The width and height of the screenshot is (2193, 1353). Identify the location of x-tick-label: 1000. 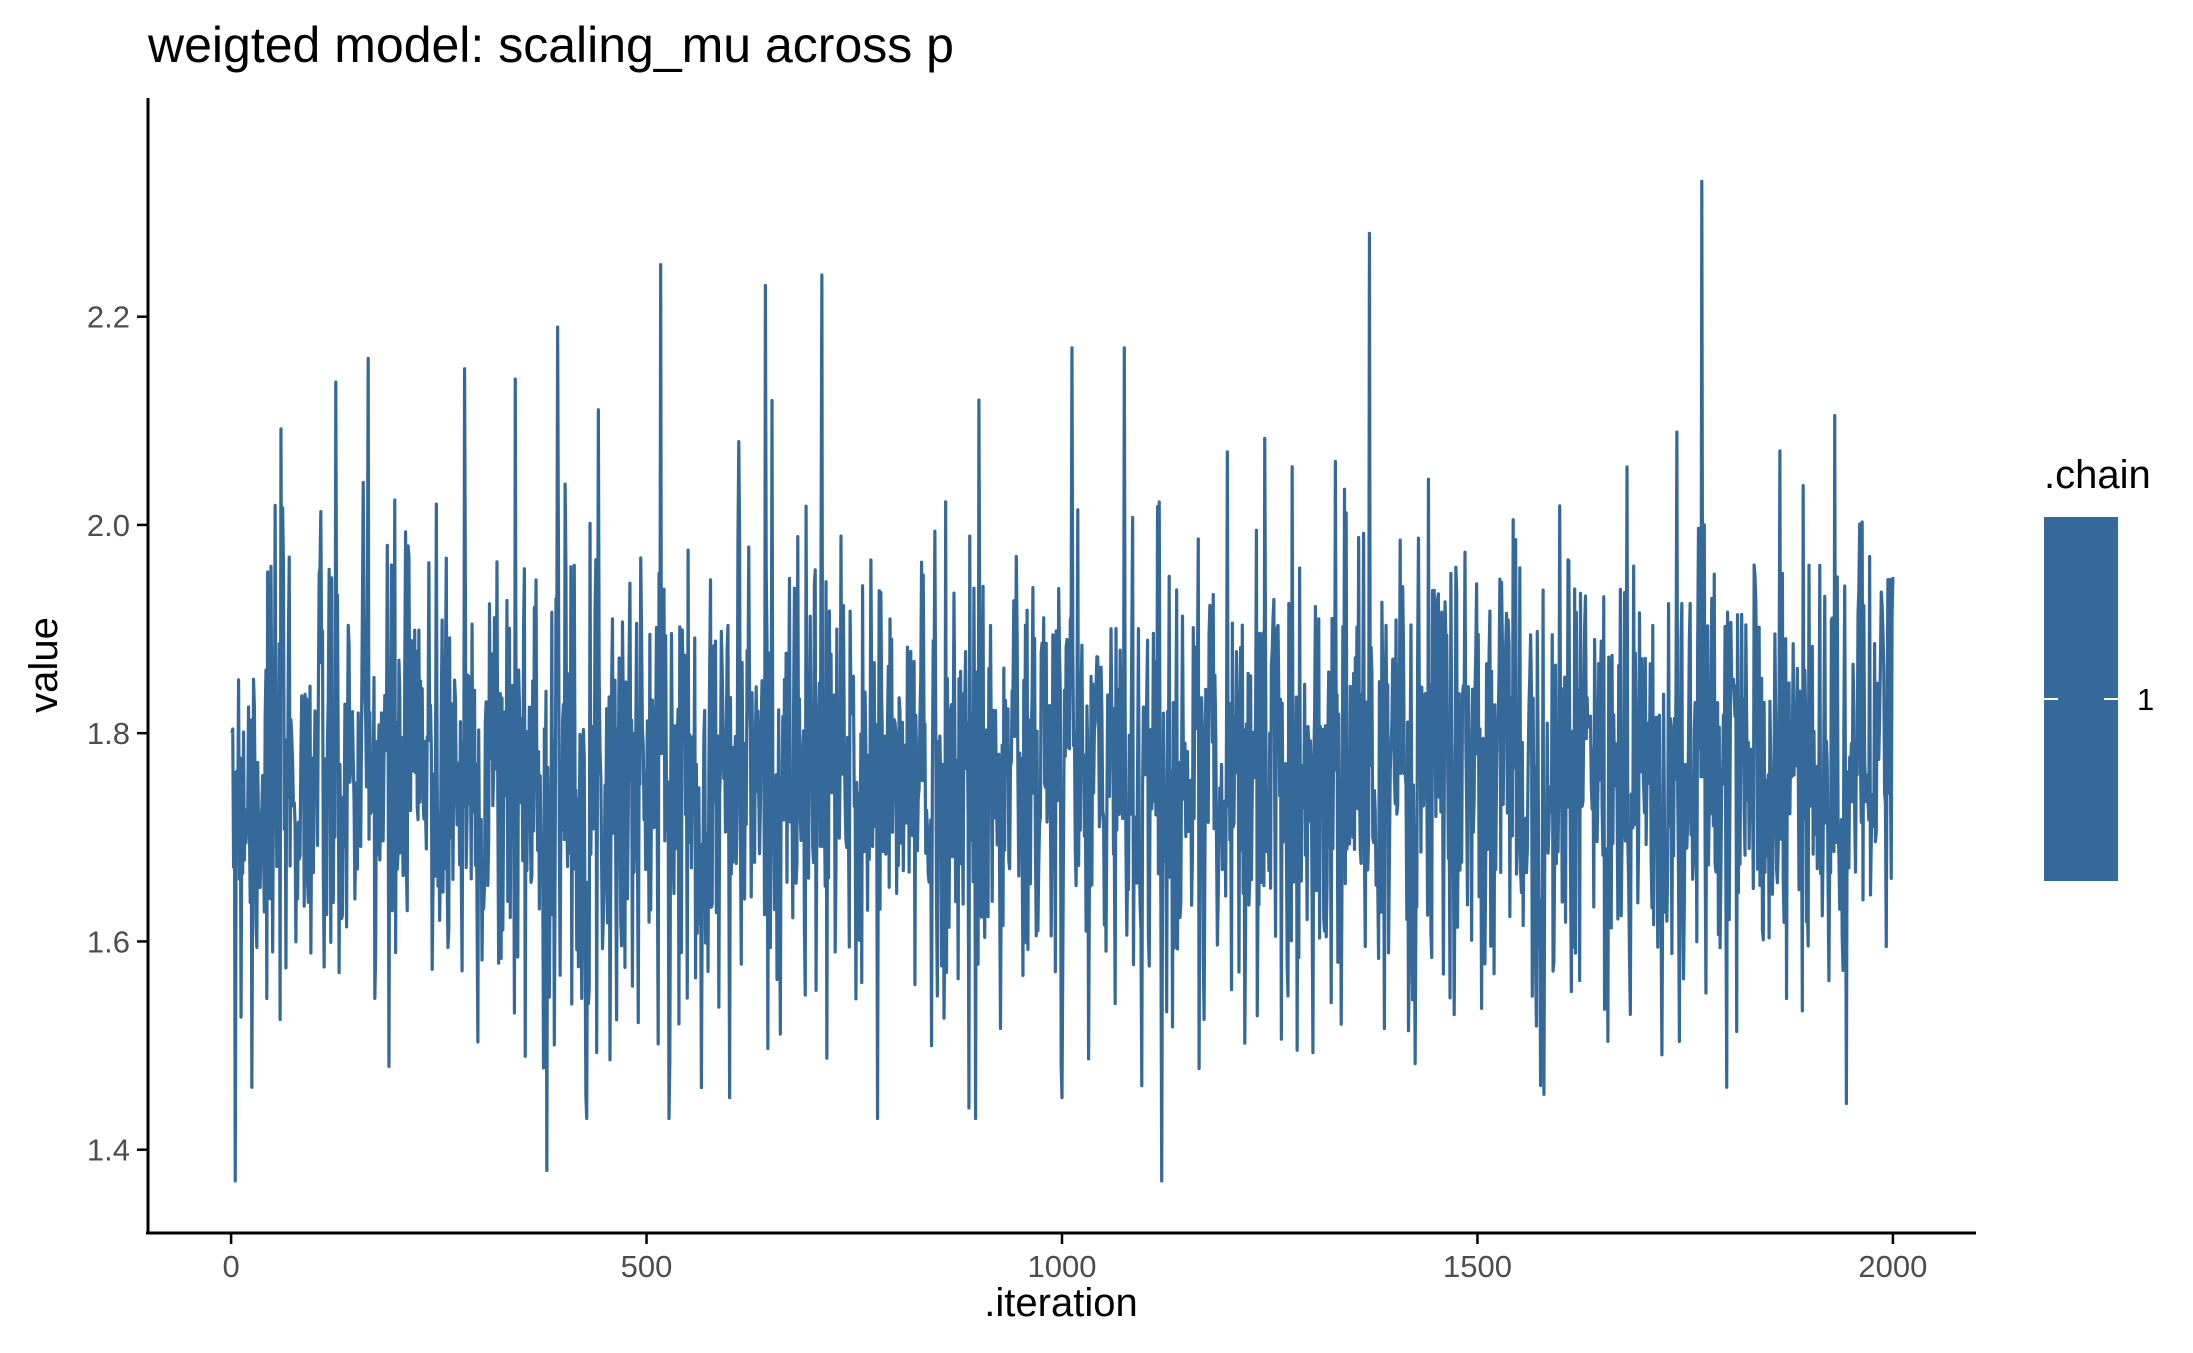
(1062, 1266).